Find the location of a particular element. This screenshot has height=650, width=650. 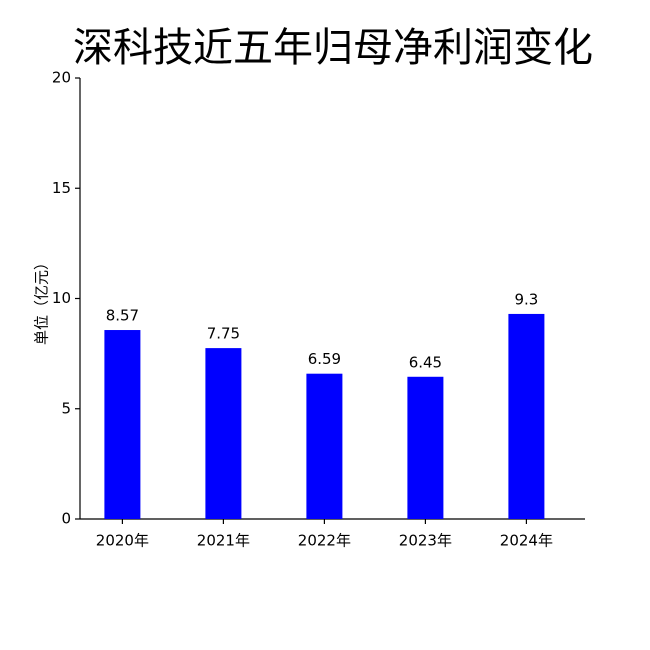

value-label: 6.59 is located at coordinates (324, 359).